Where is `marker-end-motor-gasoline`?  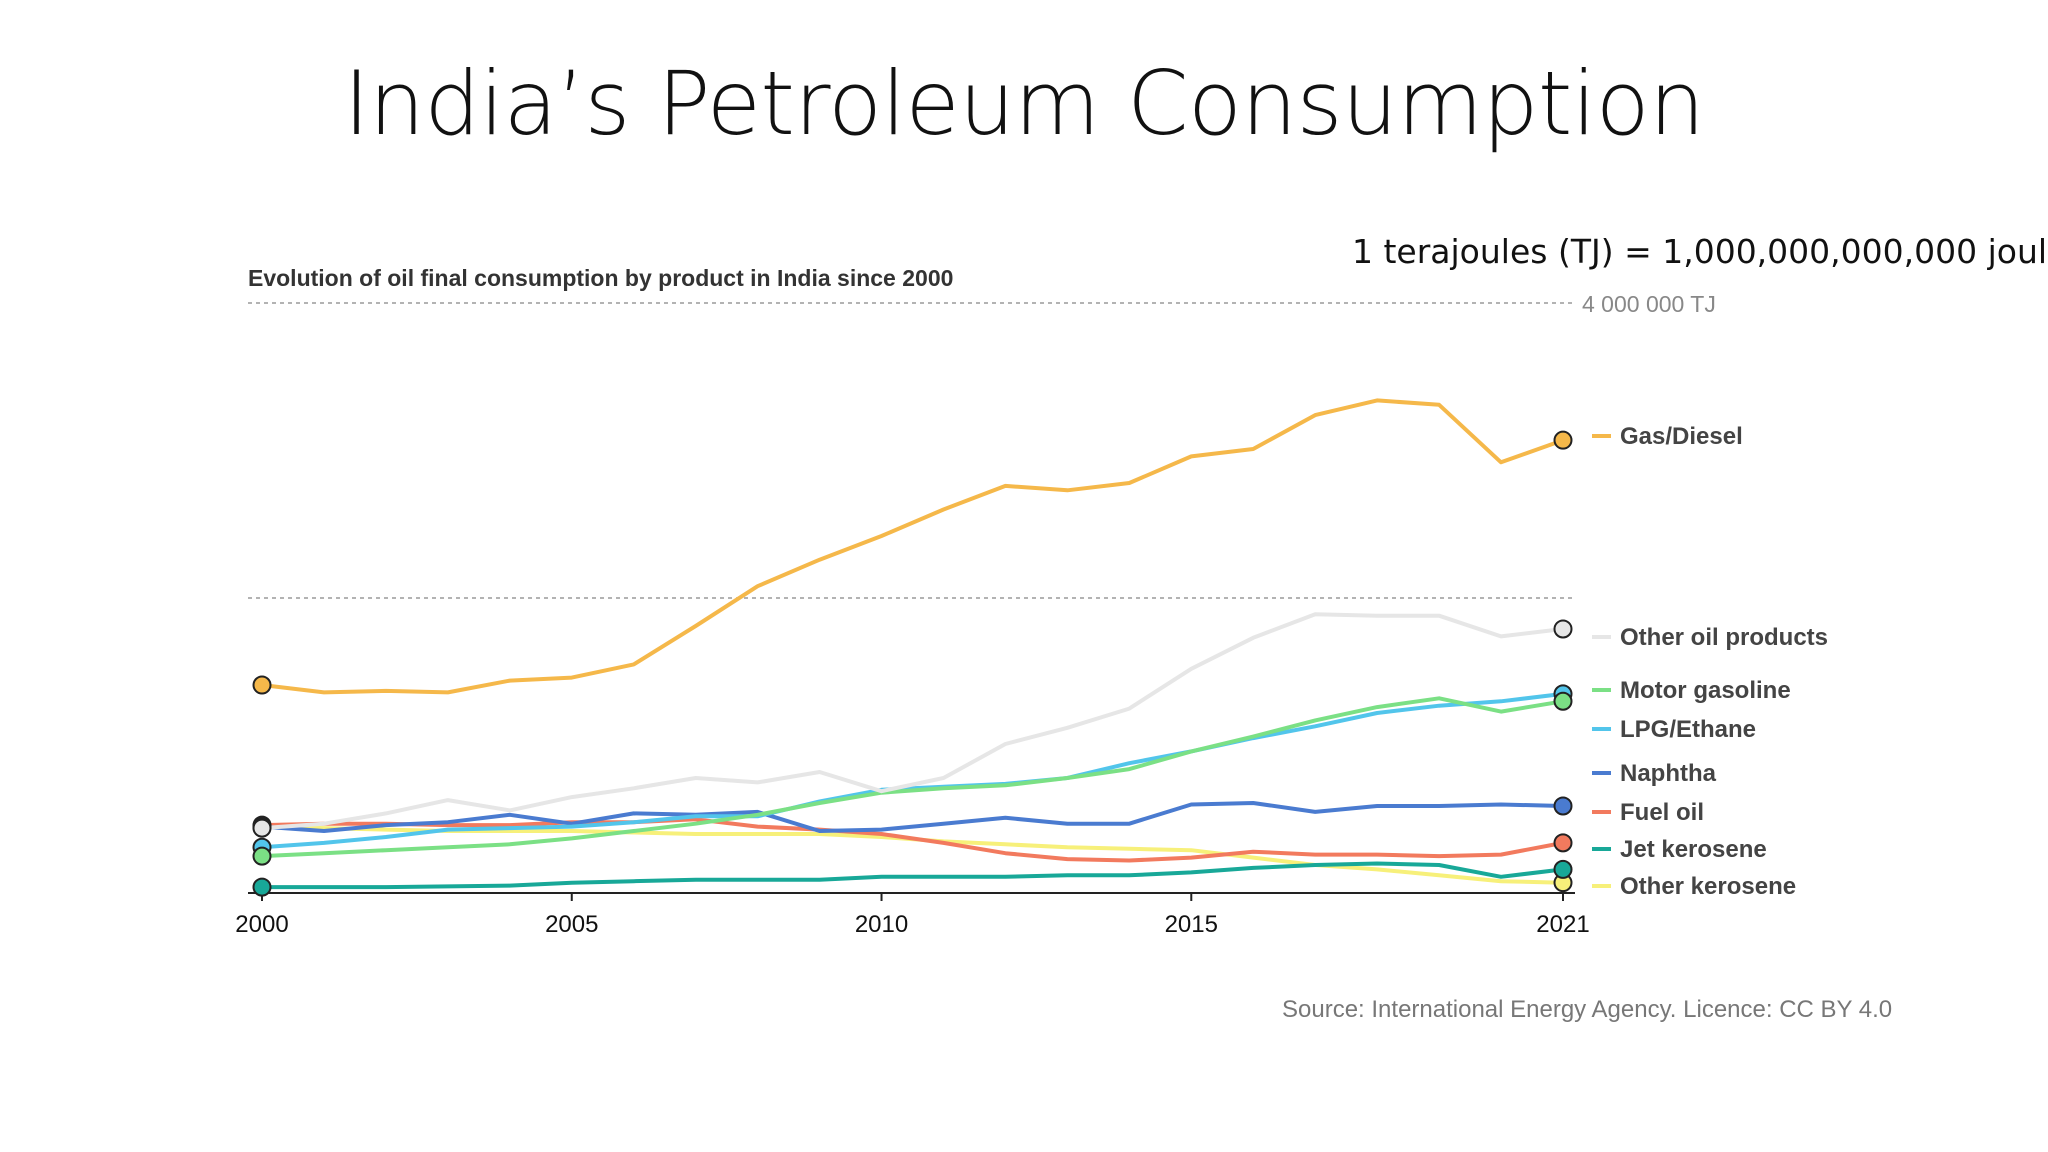
marker-end-motor-gasoline is located at coordinates (1563, 701).